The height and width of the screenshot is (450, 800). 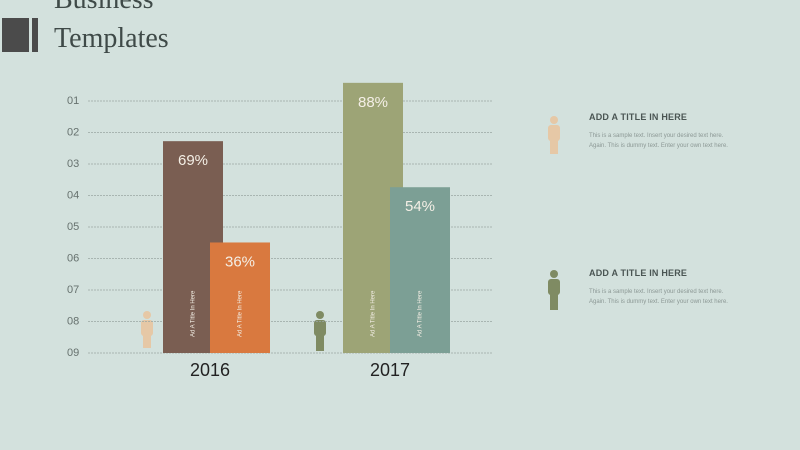 I want to click on row-label: 06, so click(x=73, y=258).